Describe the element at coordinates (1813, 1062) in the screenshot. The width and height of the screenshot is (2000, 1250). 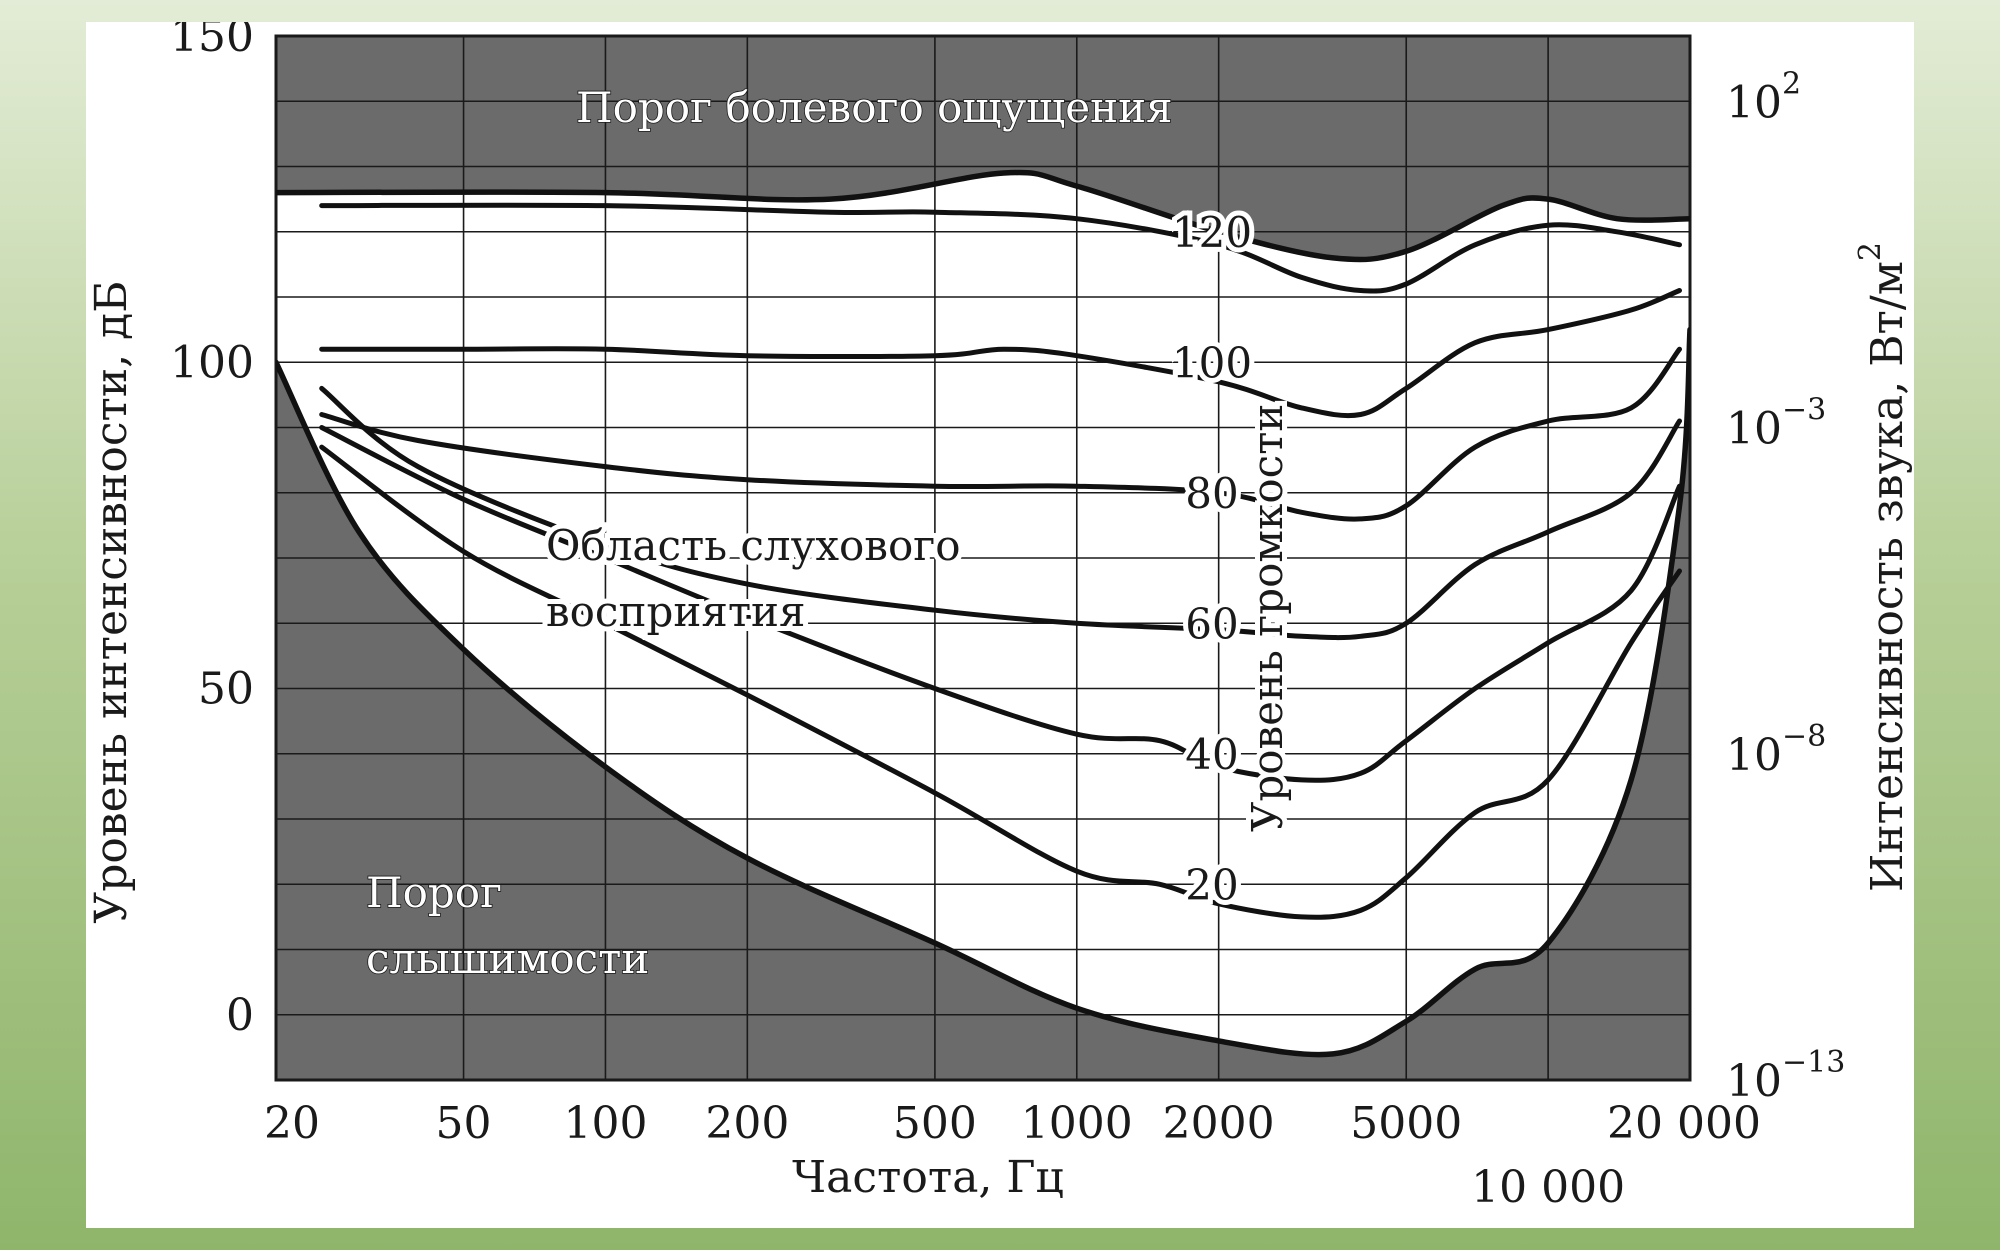
I see `y-right-tick-exponent: −13` at that location.